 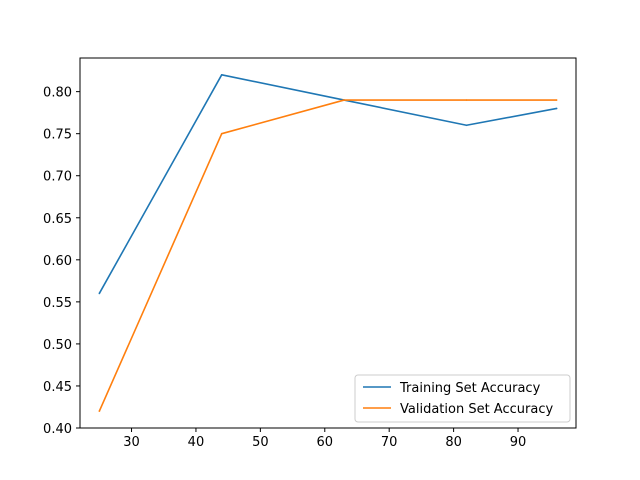 I want to click on legend-label: Validation Set Accuracy, so click(x=476, y=409).